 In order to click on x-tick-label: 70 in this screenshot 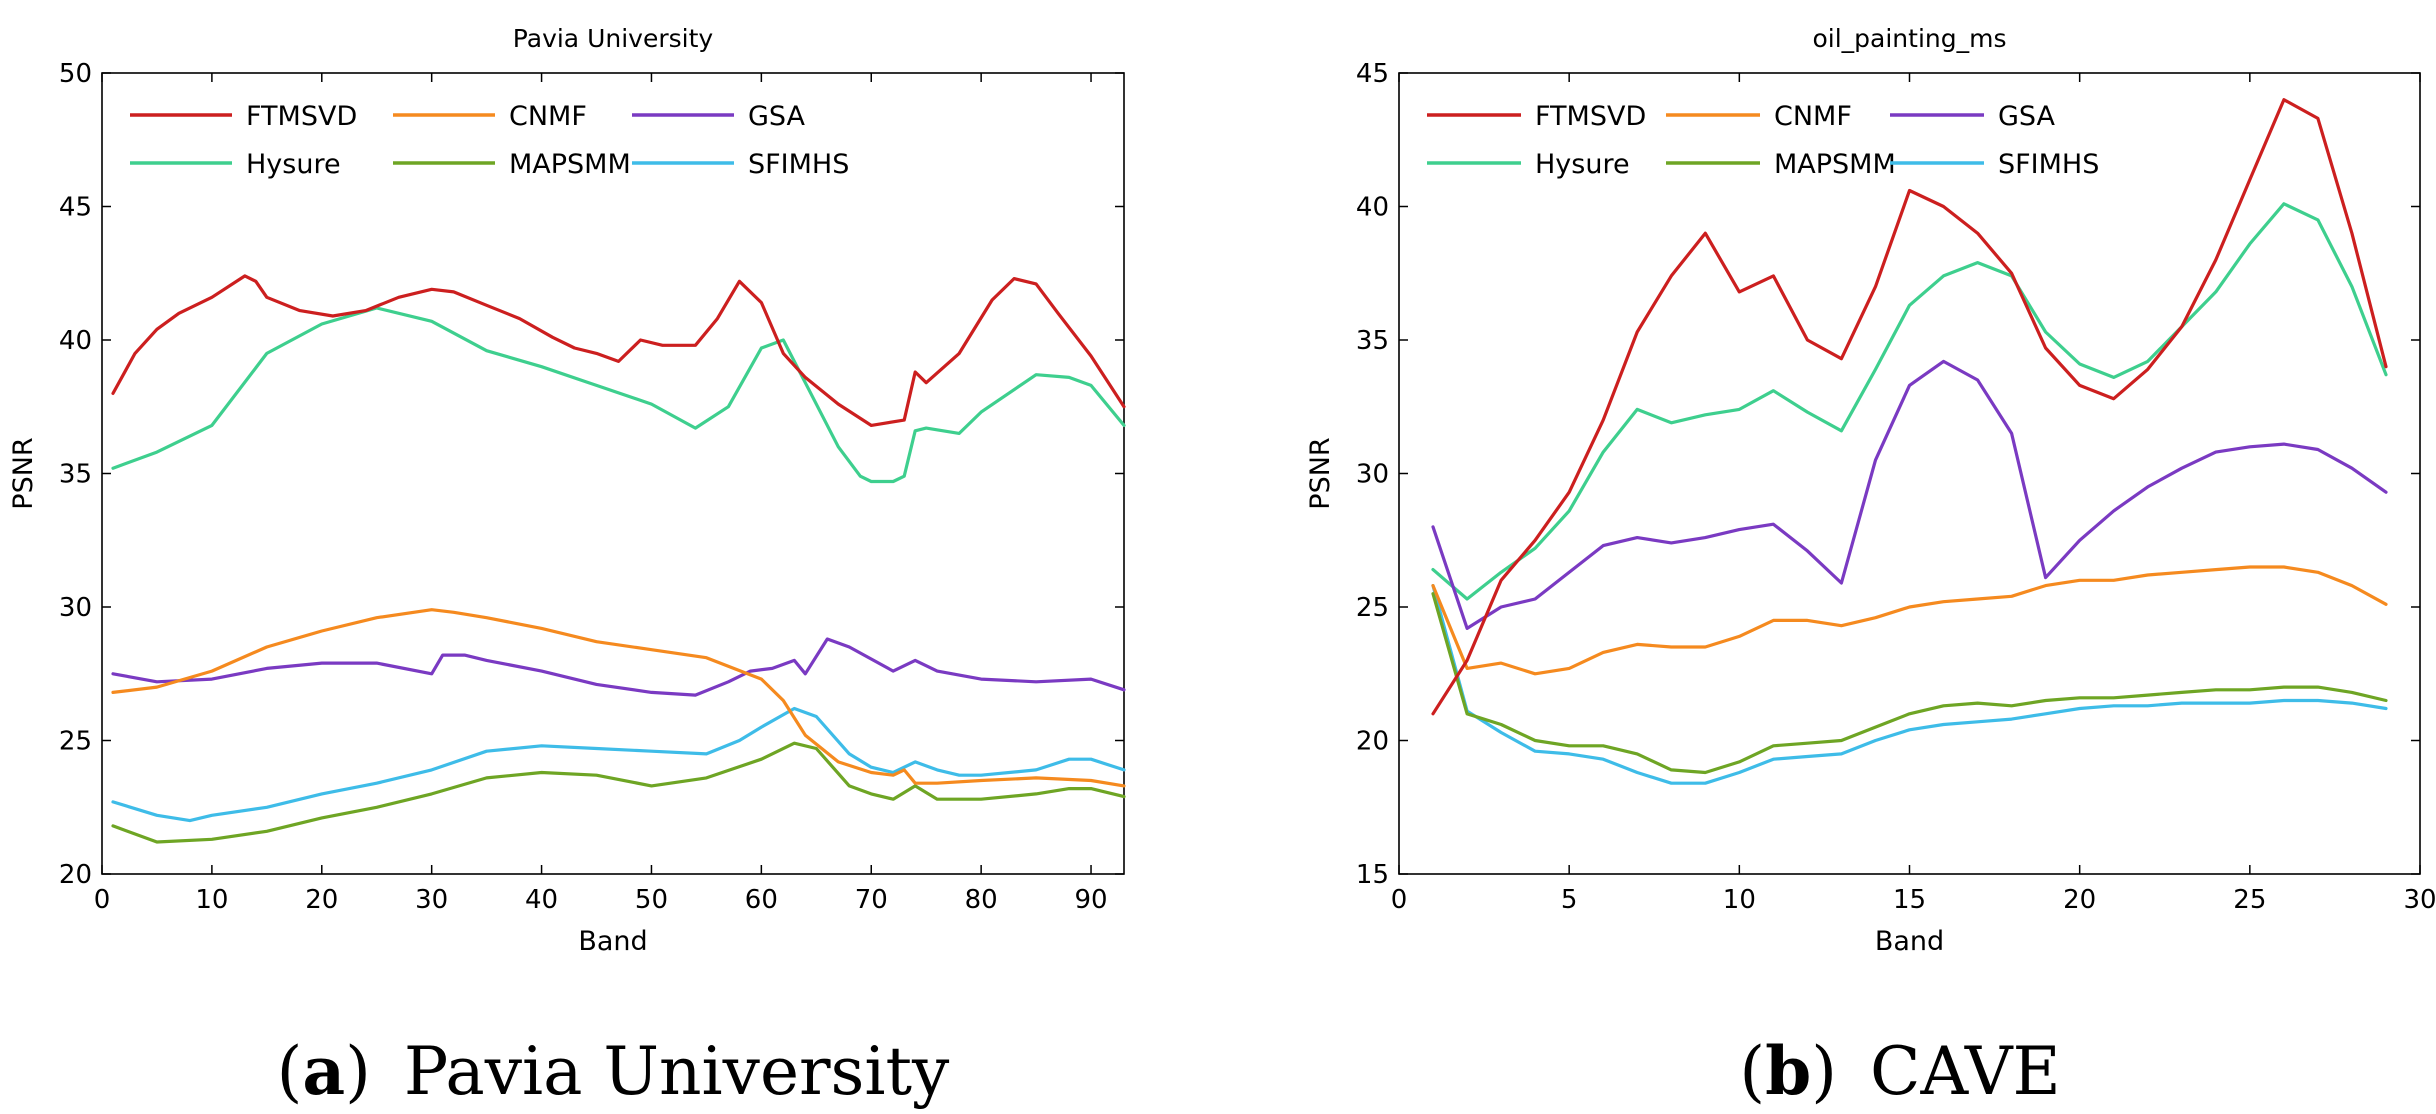, I will do `click(871, 900)`.